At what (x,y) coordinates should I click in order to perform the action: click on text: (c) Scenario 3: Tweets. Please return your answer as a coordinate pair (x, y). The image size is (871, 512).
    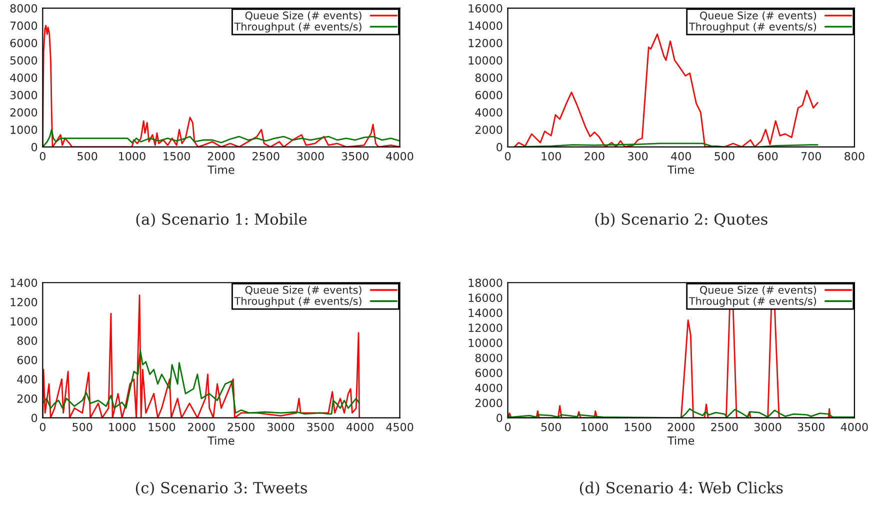
    Looking at the image, I should click on (221, 489).